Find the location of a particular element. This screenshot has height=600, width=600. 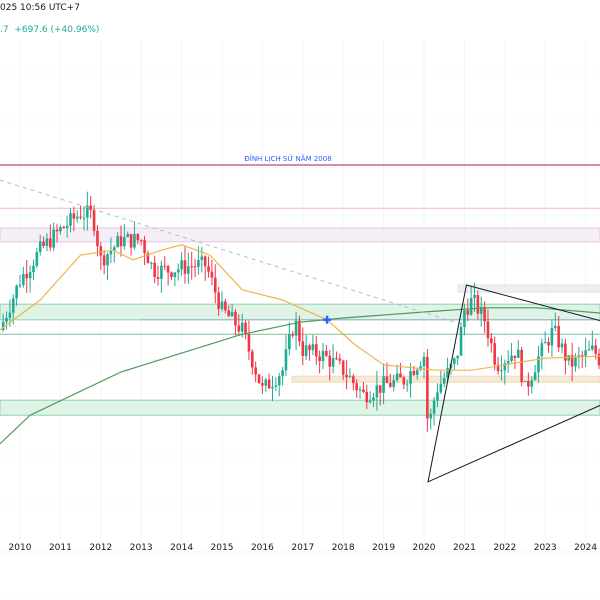

x-tick-label: 2012 is located at coordinates (100, 548).